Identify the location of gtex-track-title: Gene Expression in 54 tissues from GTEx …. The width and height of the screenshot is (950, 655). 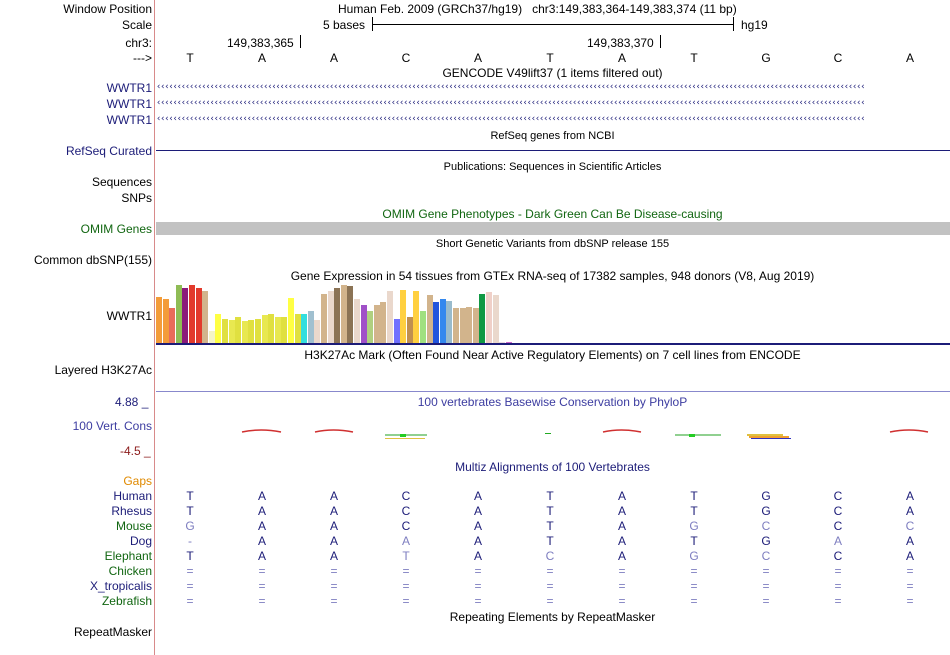
(552, 276).